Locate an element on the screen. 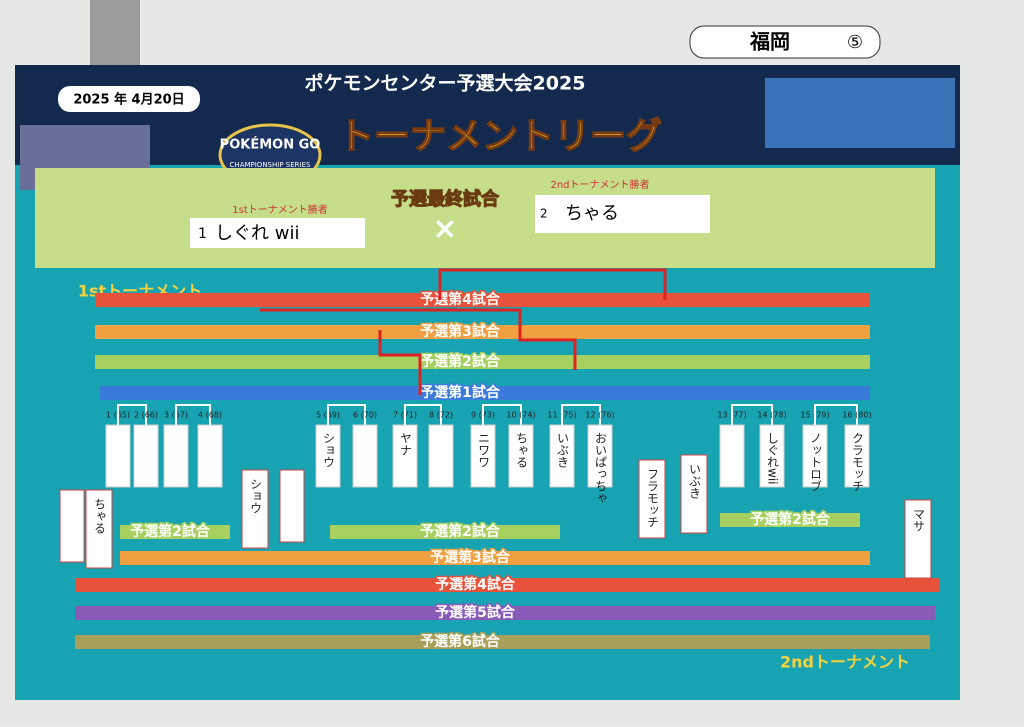 This screenshot has width=1024, height=727. second-title: 2ndトーナメント is located at coordinates (845, 662).